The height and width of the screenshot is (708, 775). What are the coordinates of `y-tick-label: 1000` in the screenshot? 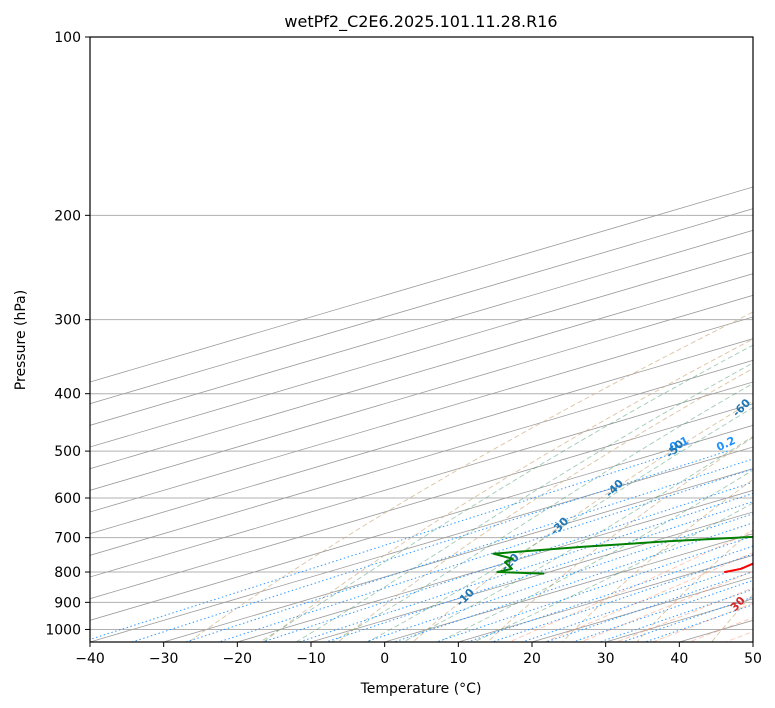 It's located at (63, 630).